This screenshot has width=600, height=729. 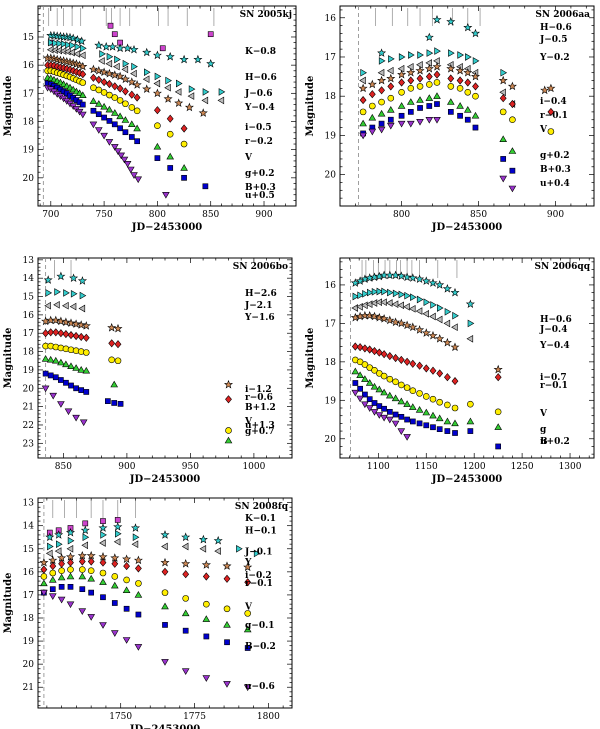 What do you see at coordinates (65, 278) in the screenshot?
I see `series-H` at bounding box center [65, 278].